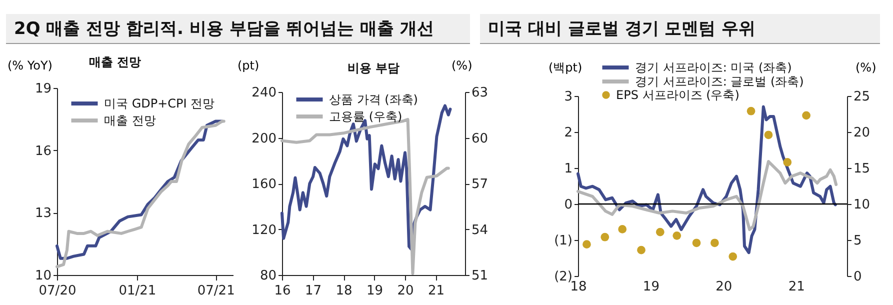 This screenshot has height=305, width=893. Describe the element at coordinates (249, 65) in the screenshot. I see `y-axis-title: (pt)` at that location.